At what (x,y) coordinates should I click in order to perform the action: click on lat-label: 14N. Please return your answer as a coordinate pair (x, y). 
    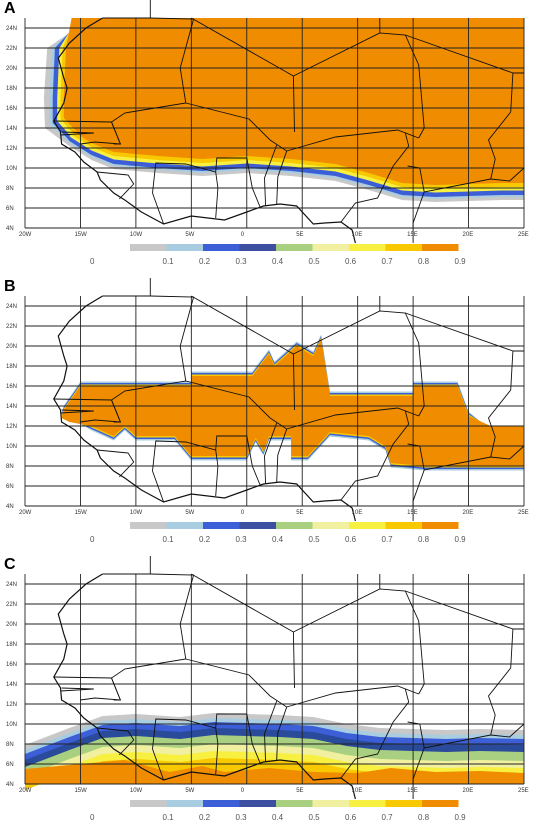
    Looking at the image, I should click on (11, 407).